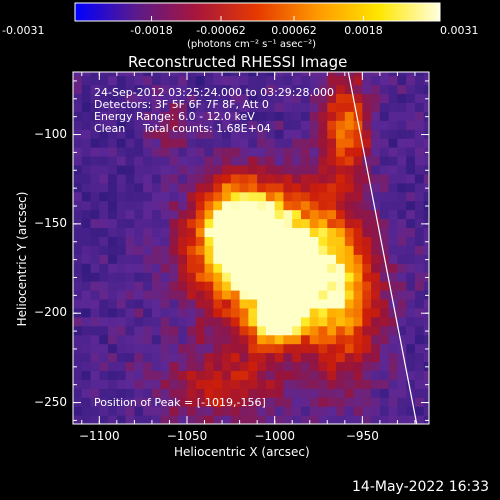 The width and height of the screenshot is (500, 500). I want to click on colorbar-tick-label: 0.0018, so click(363, 30).